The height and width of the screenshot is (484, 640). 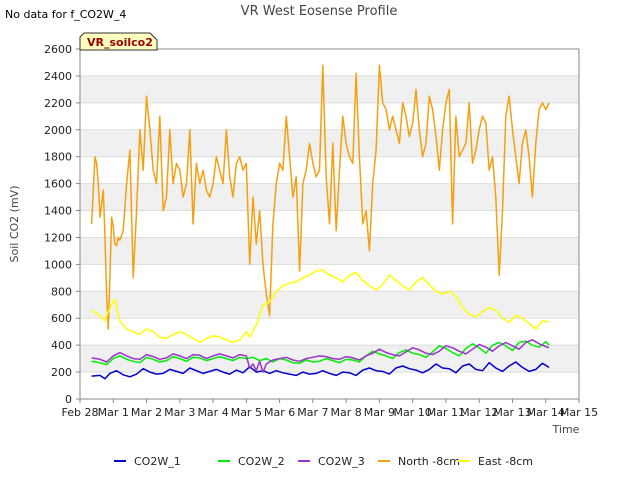 I want to click on x-tick-label: Mar 10, so click(x=413, y=412).